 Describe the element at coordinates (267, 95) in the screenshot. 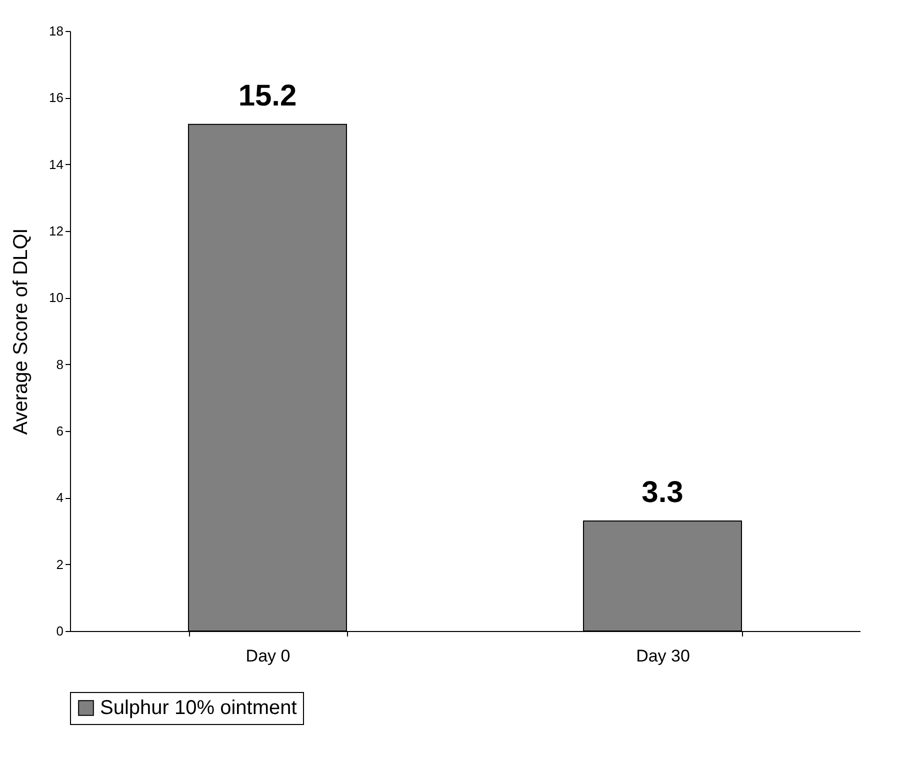

I see `data-label: 15.2` at that location.